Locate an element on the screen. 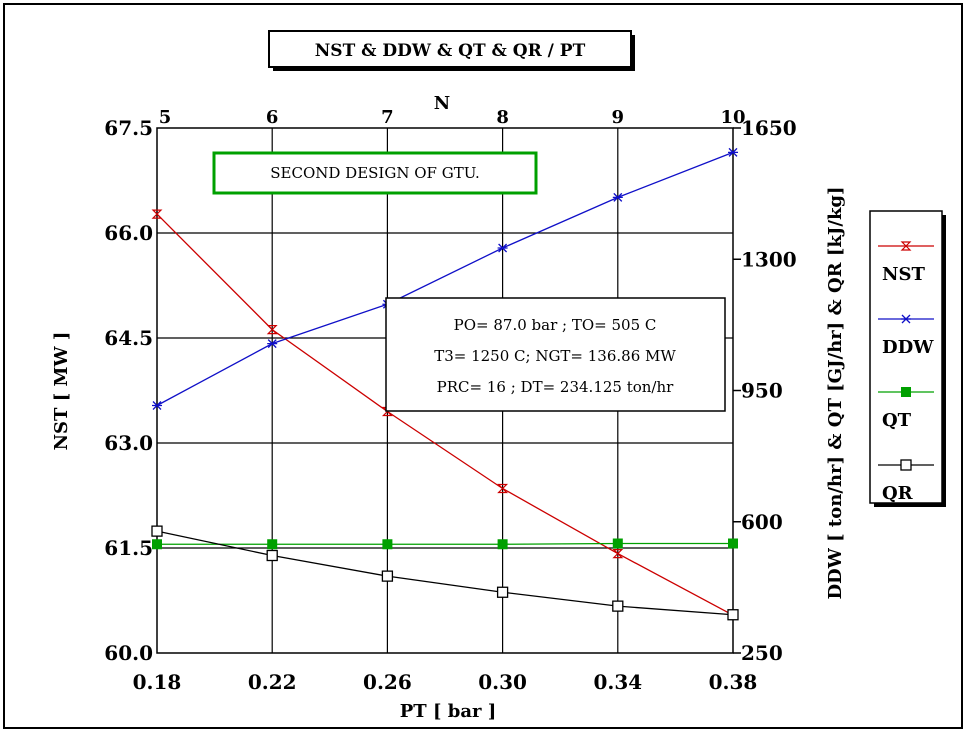  left-tick-label: 63.0 is located at coordinates (128, 443).